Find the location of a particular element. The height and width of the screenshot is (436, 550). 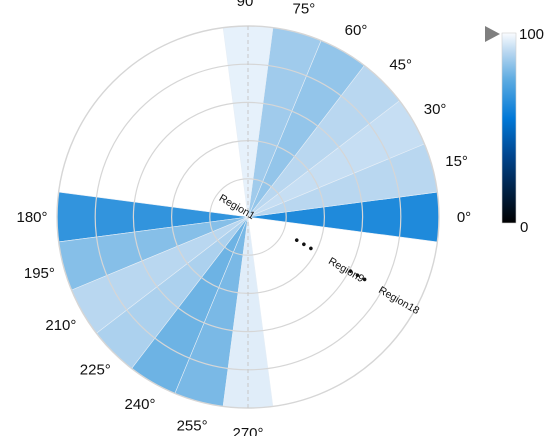

colorbar: 100 0 is located at coordinates (514, 131).